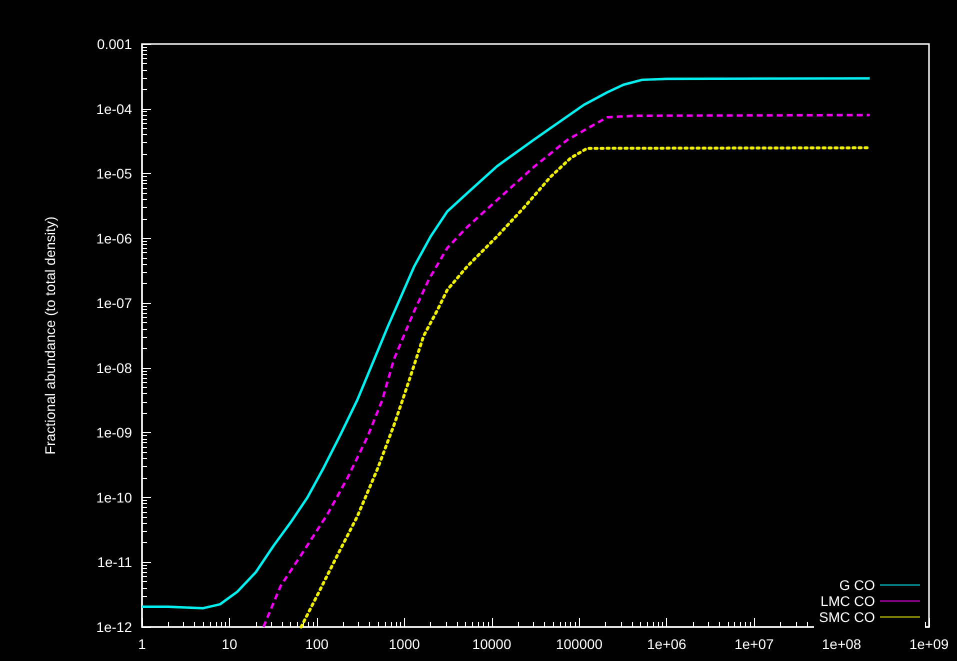 The width and height of the screenshot is (957, 661). I want to click on y-tick-label: 1e-04, so click(114, 108).